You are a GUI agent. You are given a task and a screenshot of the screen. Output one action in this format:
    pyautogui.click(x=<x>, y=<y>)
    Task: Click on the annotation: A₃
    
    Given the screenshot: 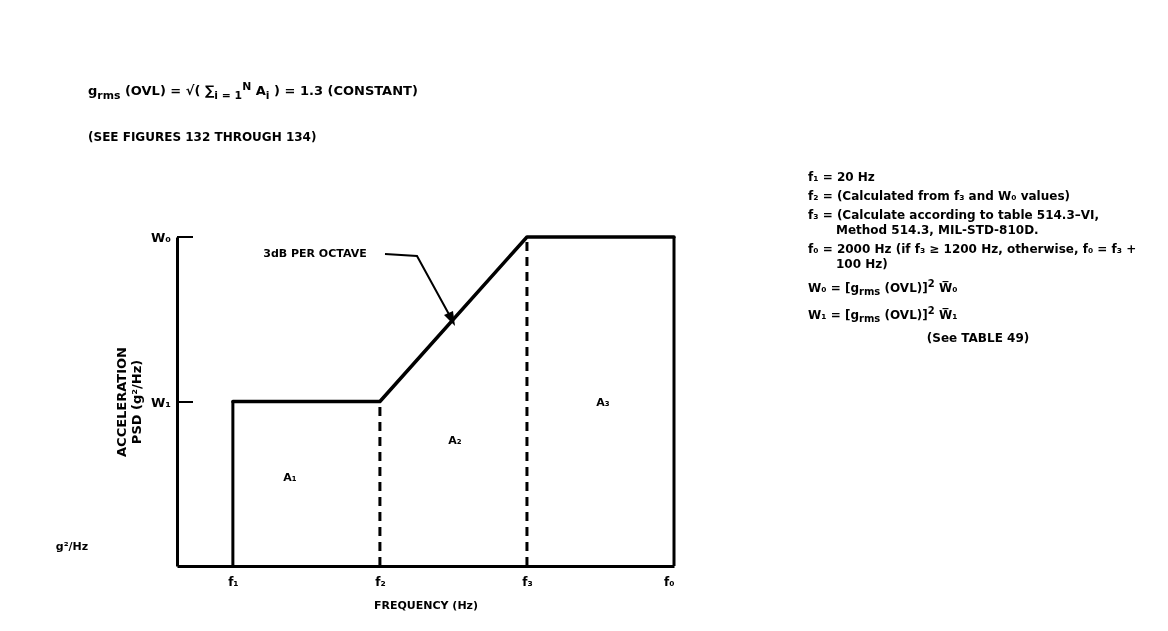 What is the action you would take?
    pyautogui.click(x=603, y=402)
    